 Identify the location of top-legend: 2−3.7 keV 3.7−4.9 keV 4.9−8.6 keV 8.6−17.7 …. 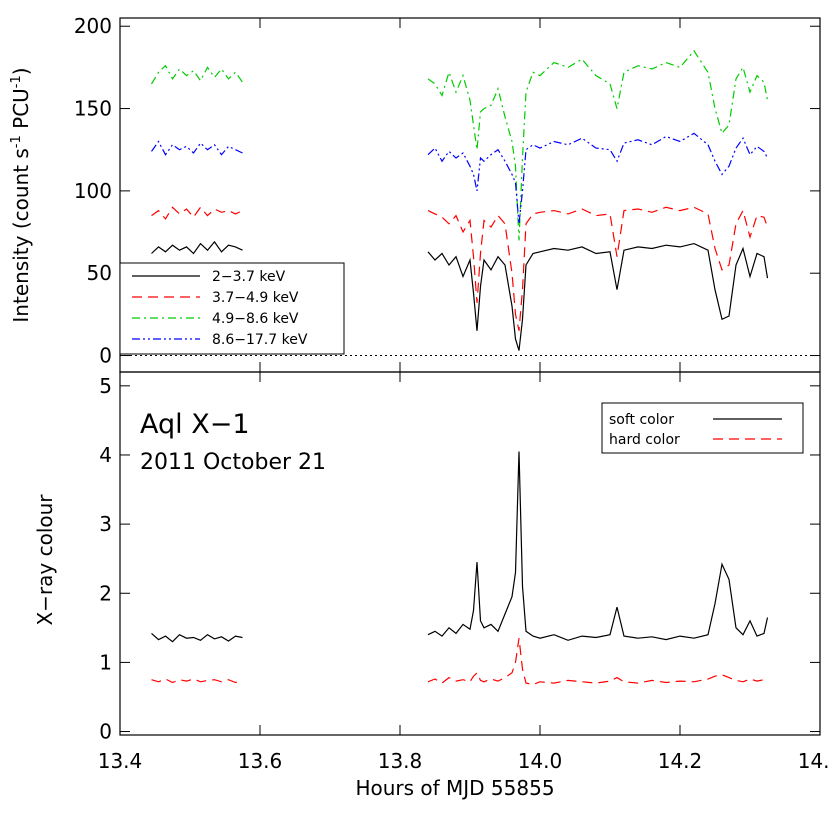
(232, 308).